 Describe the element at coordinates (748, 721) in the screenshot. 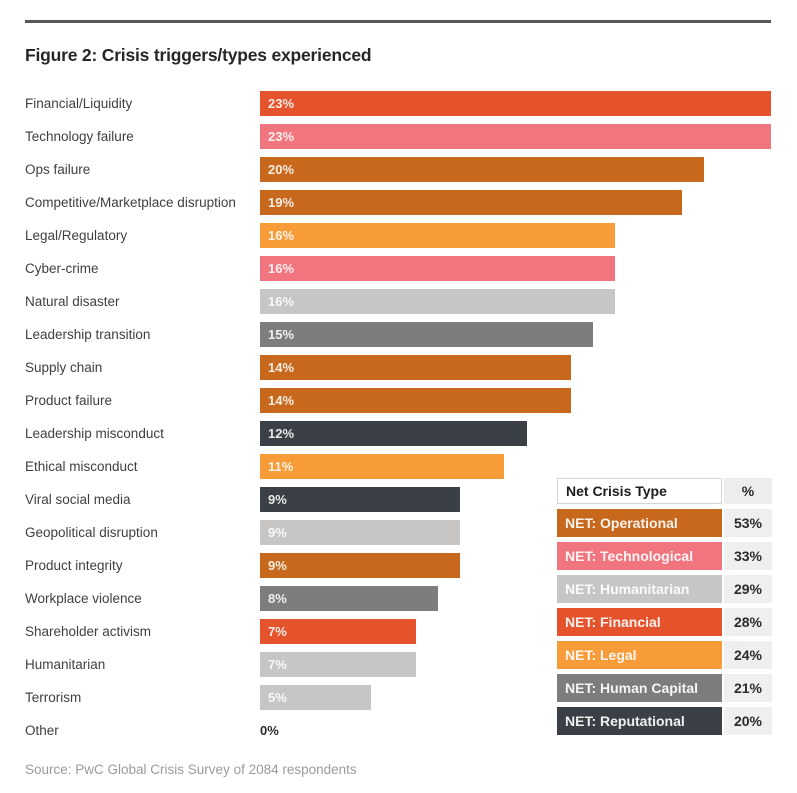

I see `net-table-row-value: 20%` at that location.